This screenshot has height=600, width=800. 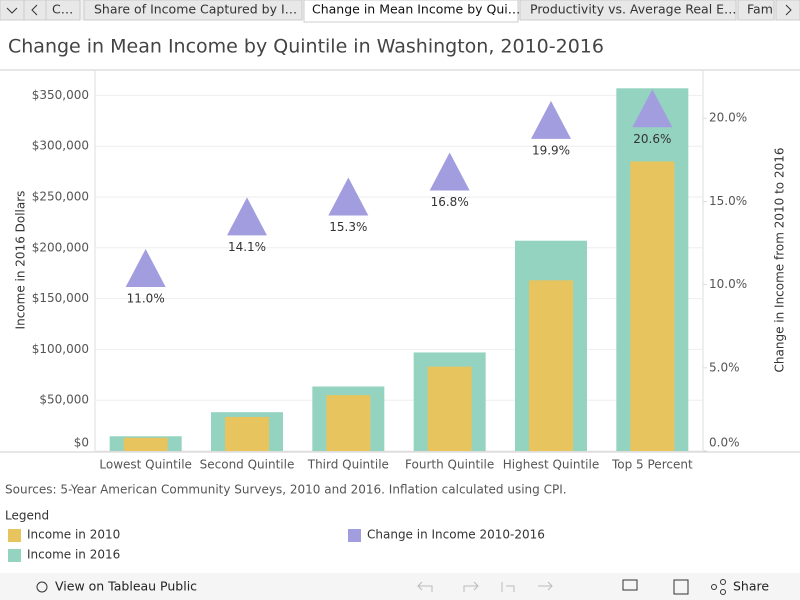 I want to click on toolbar, so click(x=400, y=586).